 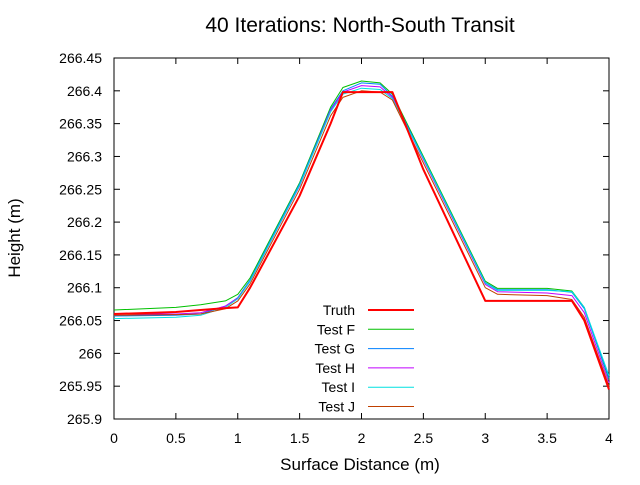 What do you see at coordinates (336, 407) in the screenshot?
I see `legend-label: Test J` at bounding box center [336, 407].